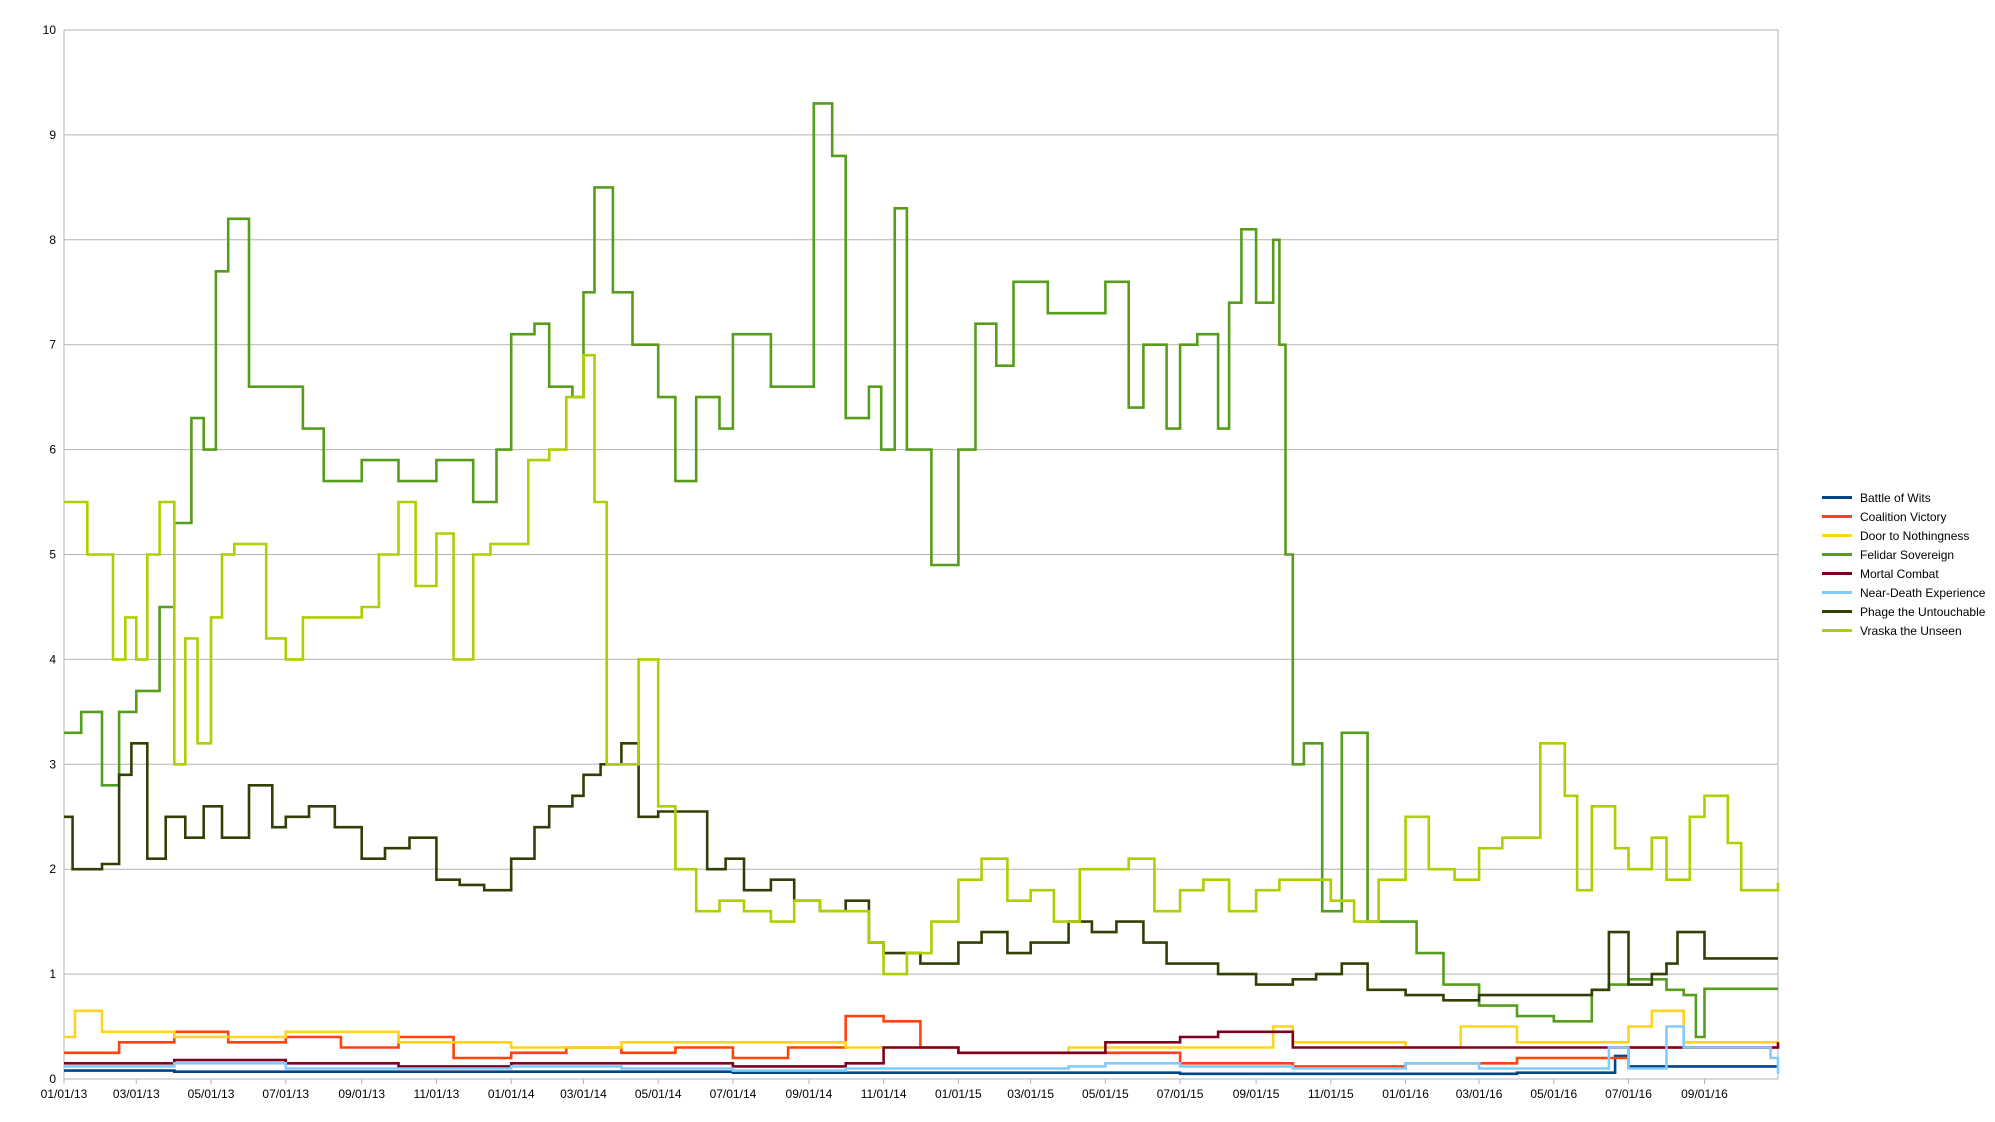 Image resolution: width=1995 pixels, height=1122 pixels. What do you see at coordinates (52, 659) in the screenshot?
I see `y-tick-label: 4` at bounding box center [52, 659].